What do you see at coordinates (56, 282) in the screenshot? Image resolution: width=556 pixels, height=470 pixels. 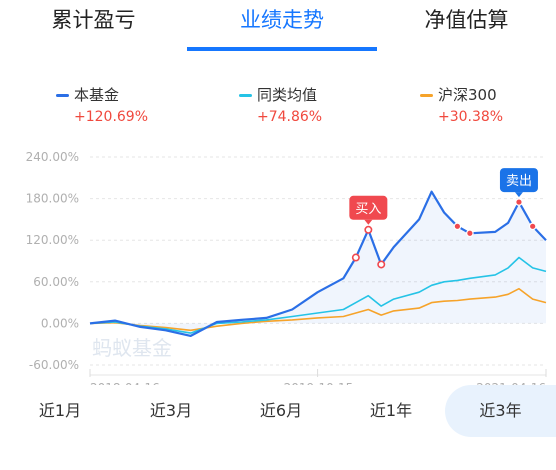 I see `y-tick-label: 60.00%` at bounding box center [56, 282].